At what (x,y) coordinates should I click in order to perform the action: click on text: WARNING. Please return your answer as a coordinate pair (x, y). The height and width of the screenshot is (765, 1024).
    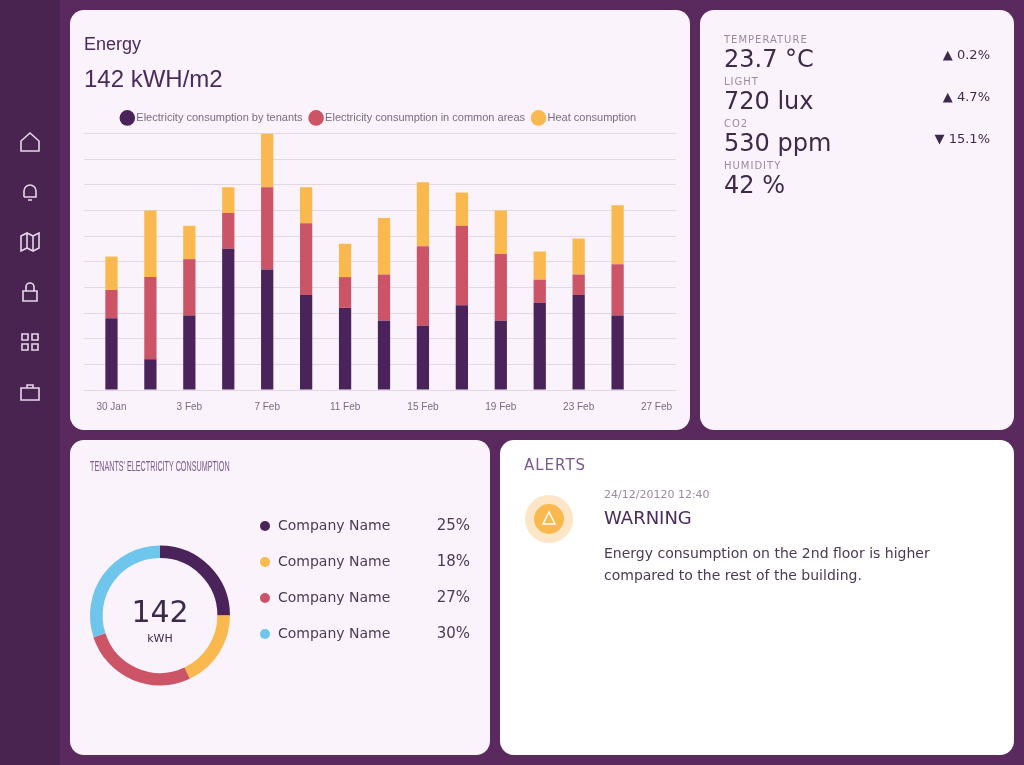
    Looking at the image, I should click on (648, 517).